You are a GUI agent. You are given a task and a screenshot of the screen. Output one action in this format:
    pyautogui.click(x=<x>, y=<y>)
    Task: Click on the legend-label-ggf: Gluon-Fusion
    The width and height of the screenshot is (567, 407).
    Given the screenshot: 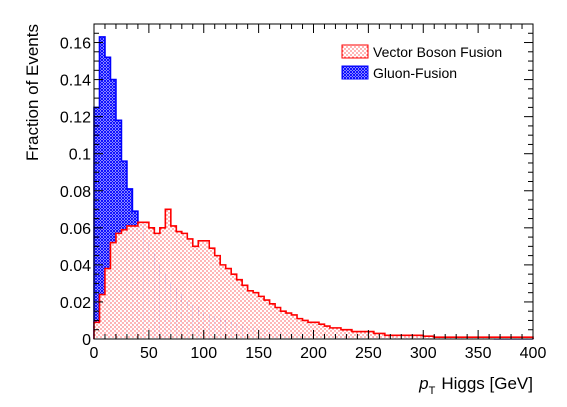 What is the action you would take?
    pyautogui.click(x=415, y=73)
    